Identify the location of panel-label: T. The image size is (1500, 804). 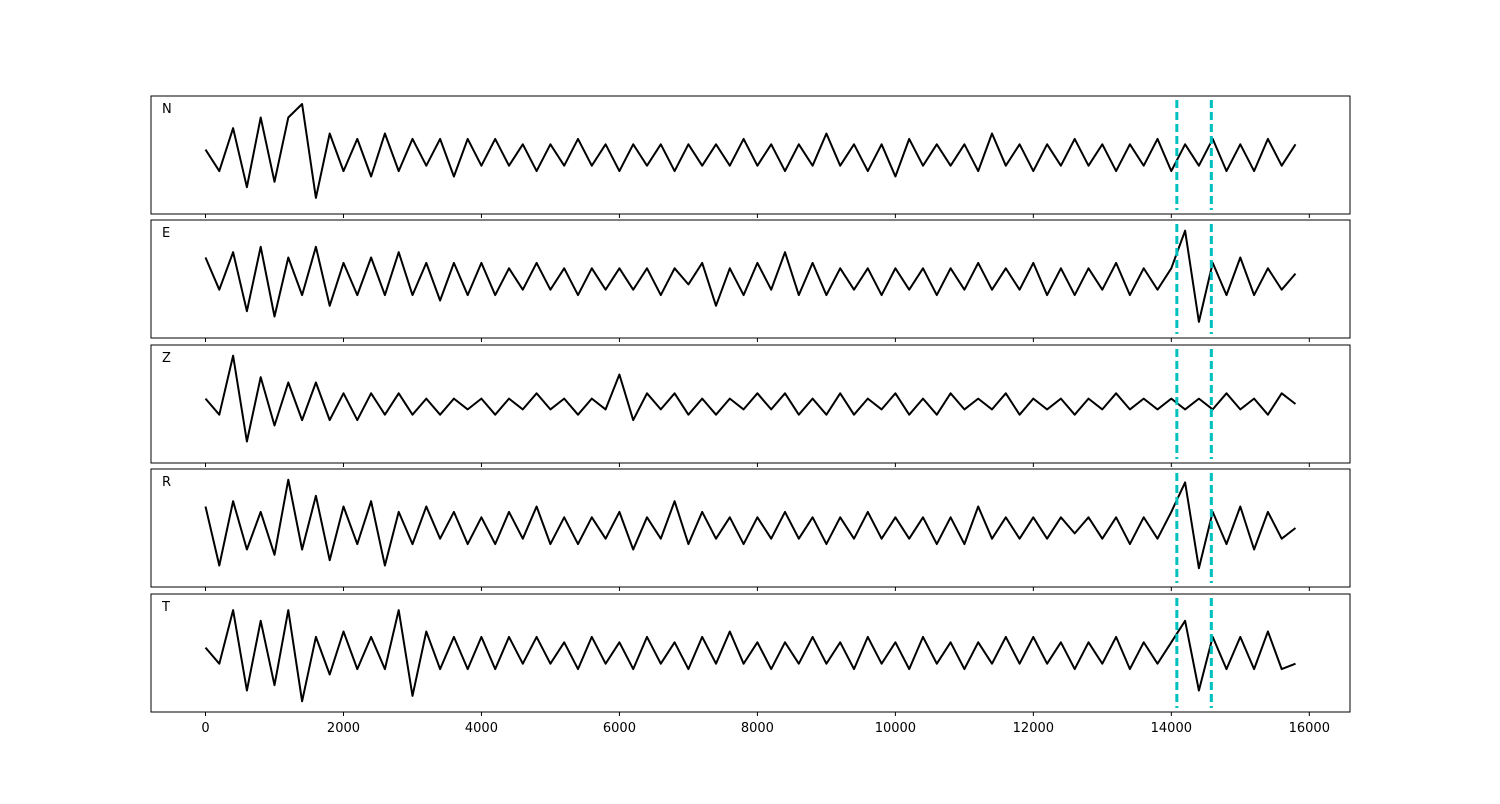
(165, 607).